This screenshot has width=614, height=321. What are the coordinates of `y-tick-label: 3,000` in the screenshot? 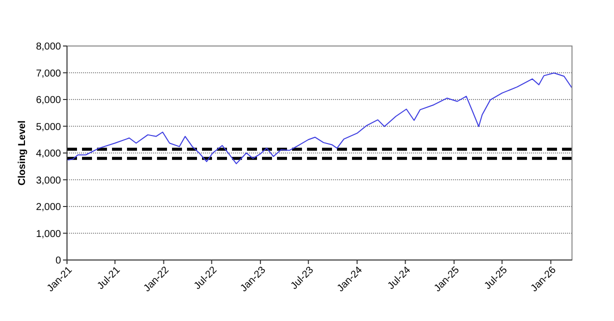 It's located at (49, 180).